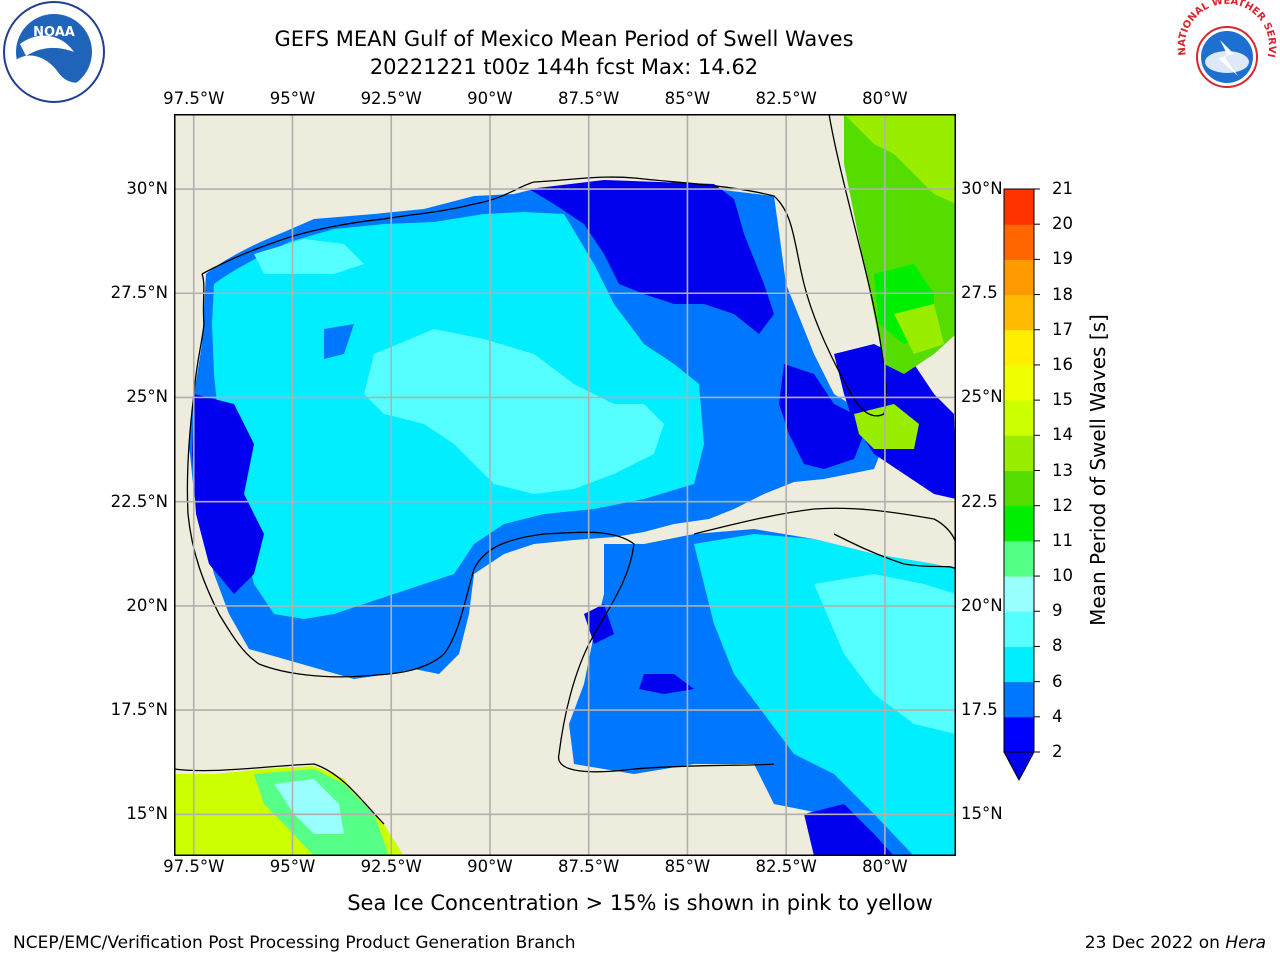 This screenshot has height=960, width=1280. I want to click on atlantic-field, so click(900, 244).